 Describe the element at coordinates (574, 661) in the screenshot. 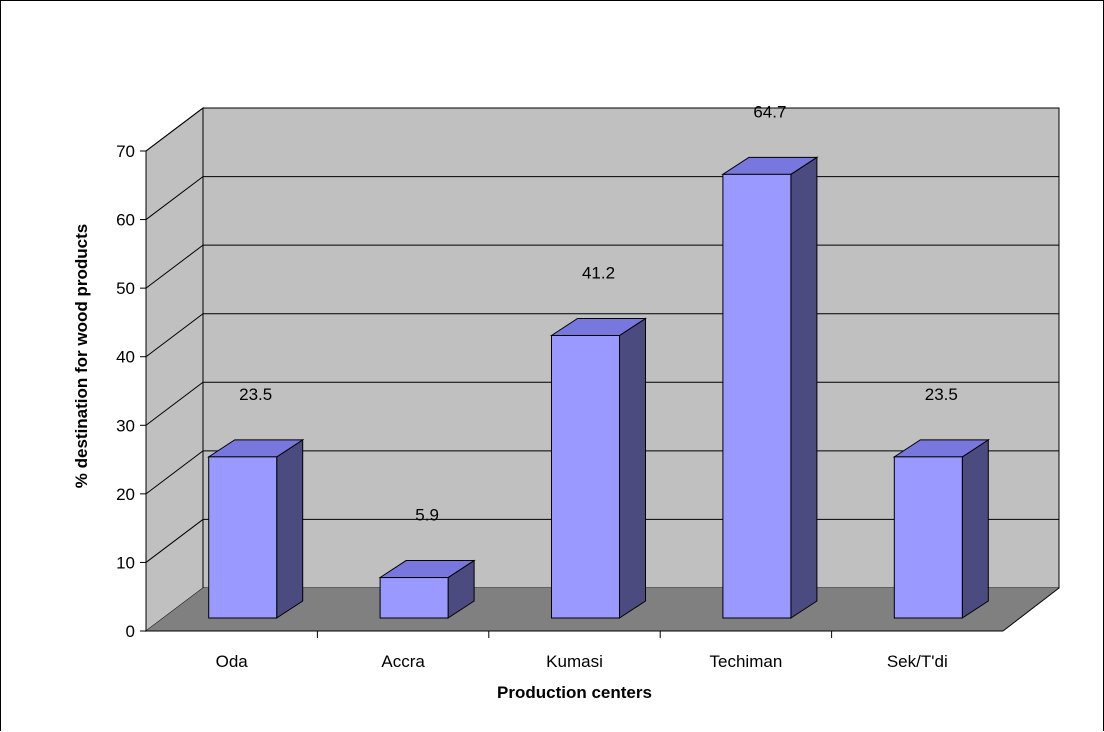

I see `category-label: Kumasi` at that location.